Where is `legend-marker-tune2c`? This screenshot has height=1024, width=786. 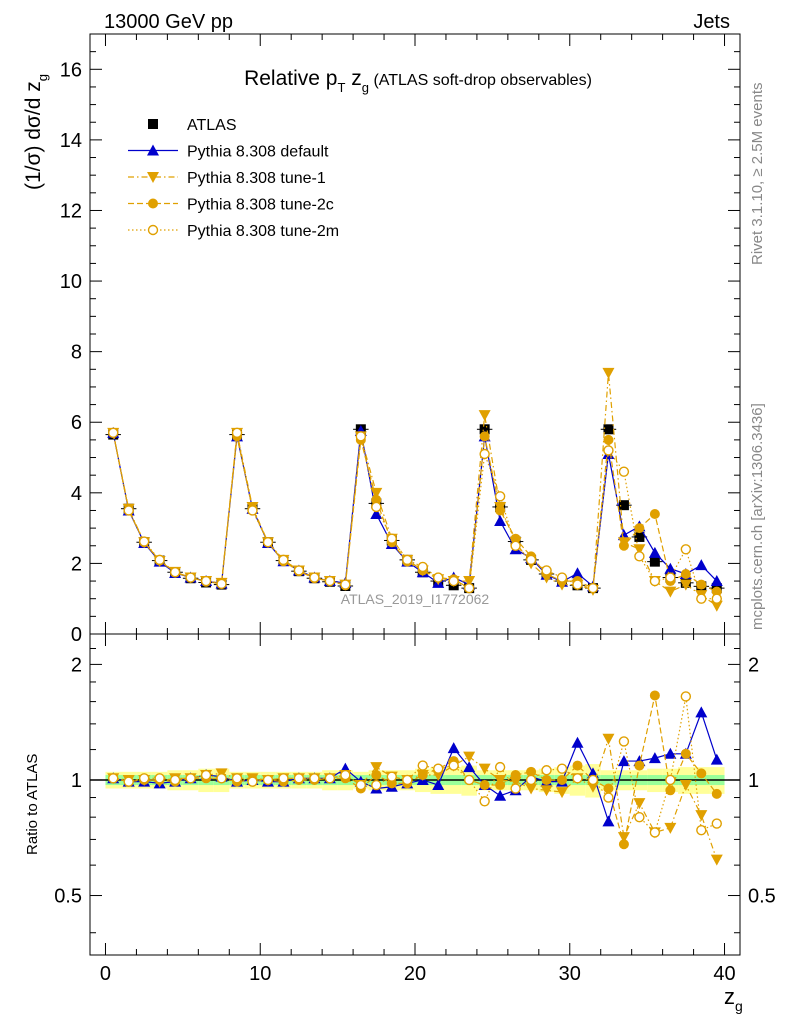 legend-marker-tune2c is located at coordinates (153, 203).